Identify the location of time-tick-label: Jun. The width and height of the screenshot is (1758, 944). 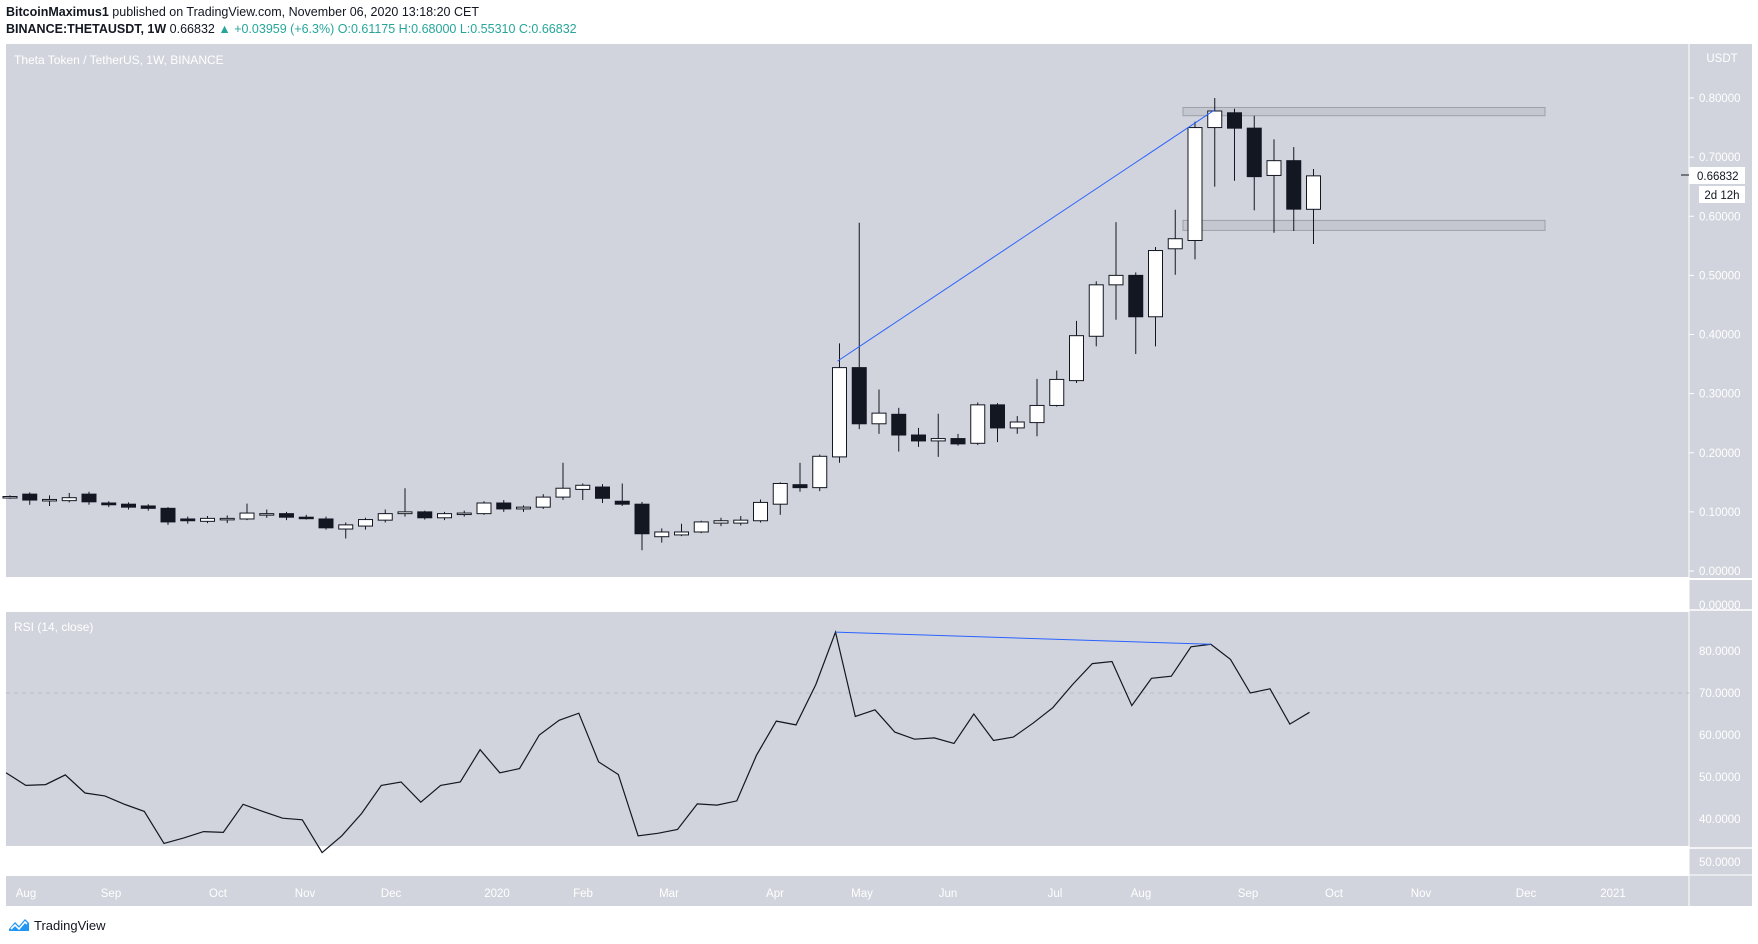
(948, 894).